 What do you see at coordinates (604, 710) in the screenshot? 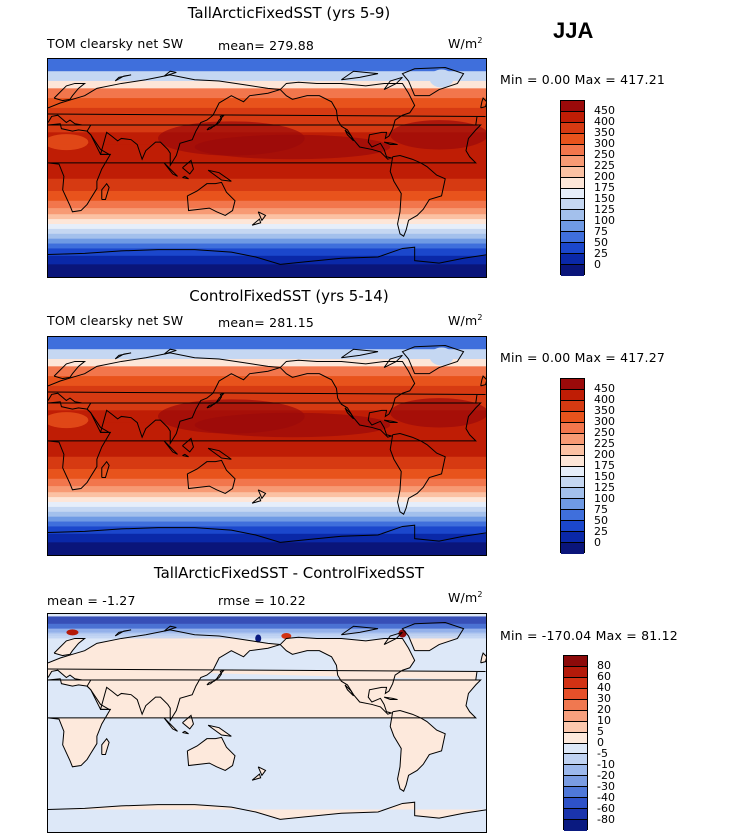
I see `colorbar-label: 20` at bounding box center [604, 710].